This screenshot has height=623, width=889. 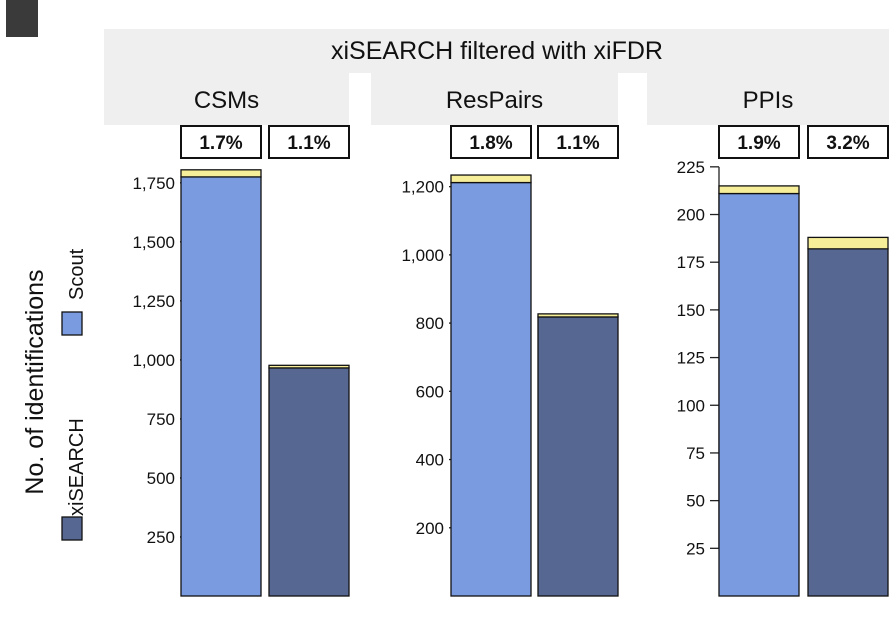 What do you see at coordinates (22, 18) in the screenshot?
I see `corner-block` at bounding box center [22, 18].